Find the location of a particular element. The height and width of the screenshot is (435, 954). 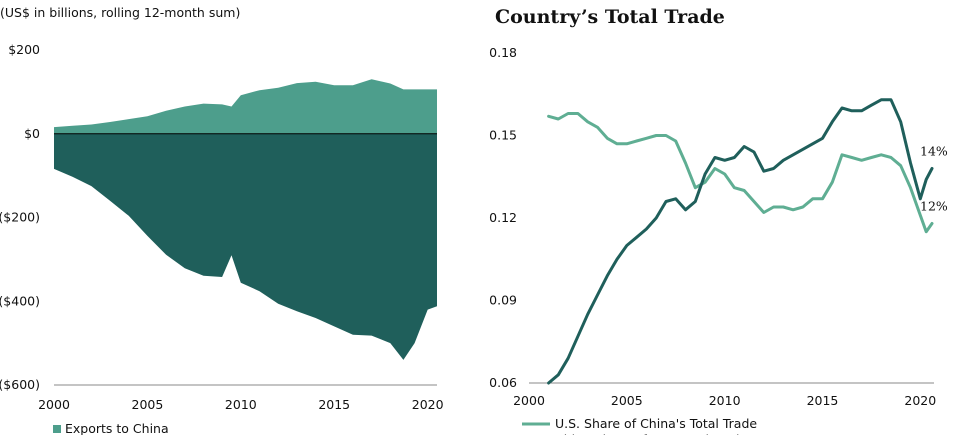

y-tick-label: $0 is located at coordinates (32, 133).